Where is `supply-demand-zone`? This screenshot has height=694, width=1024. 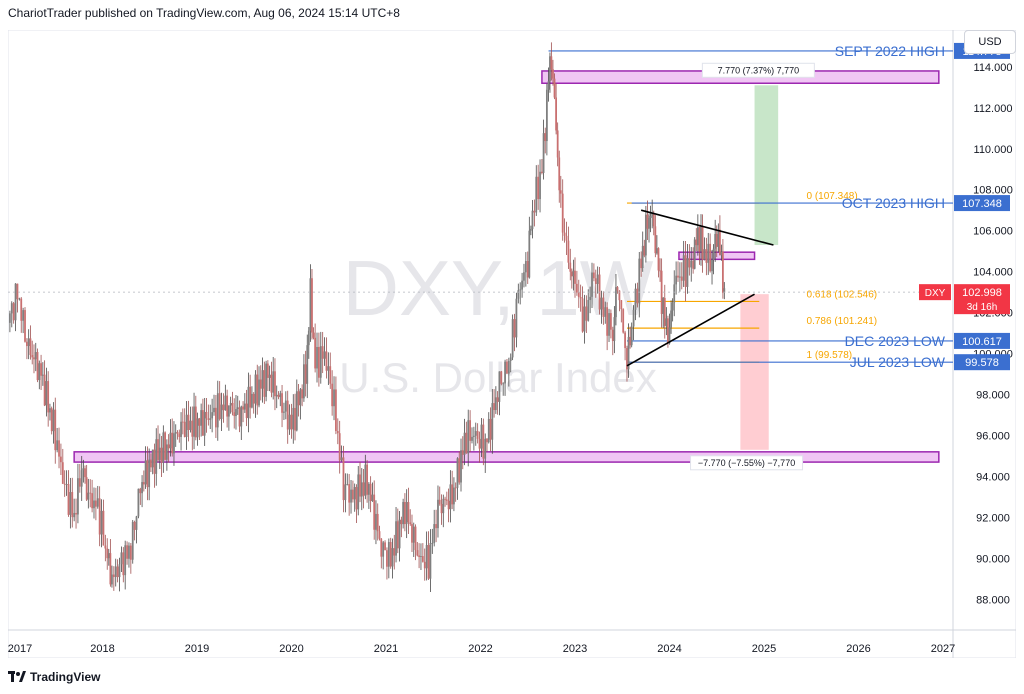 supply-demand-zone is located at coordinates (506, 457).